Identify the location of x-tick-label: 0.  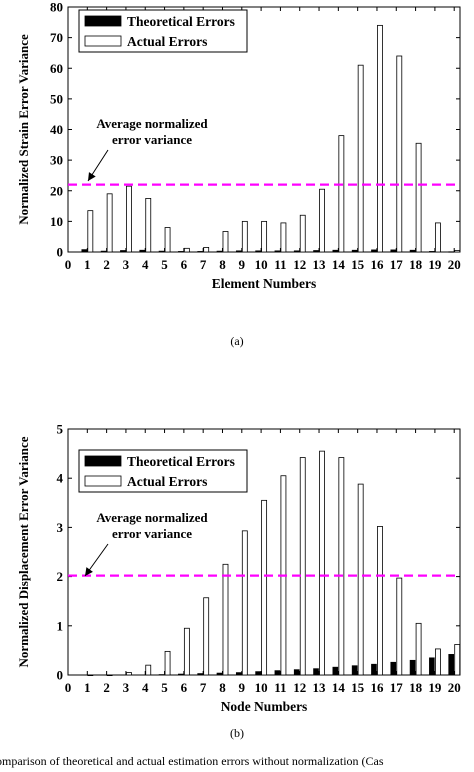
(68, 264).